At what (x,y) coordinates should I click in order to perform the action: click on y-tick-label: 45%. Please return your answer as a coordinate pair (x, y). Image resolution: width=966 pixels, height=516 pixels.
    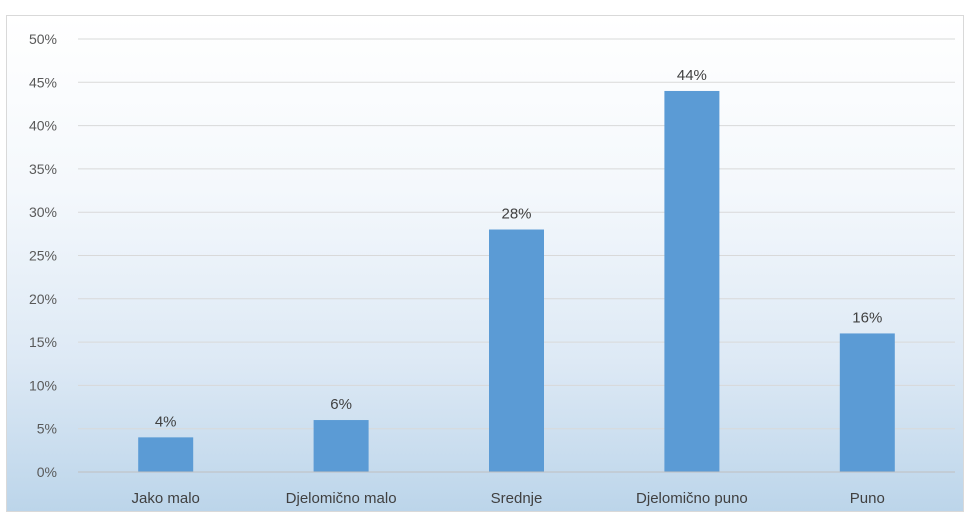
    Looking at the image, I should click on (43, 82).